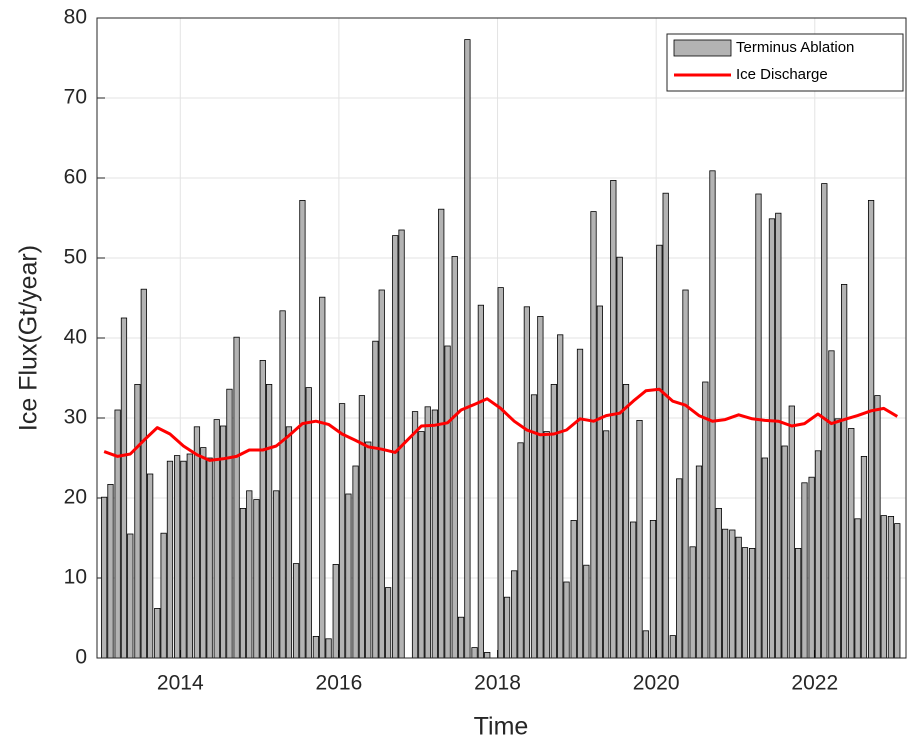  I want to click on legend-swatch, so click(702, 48).